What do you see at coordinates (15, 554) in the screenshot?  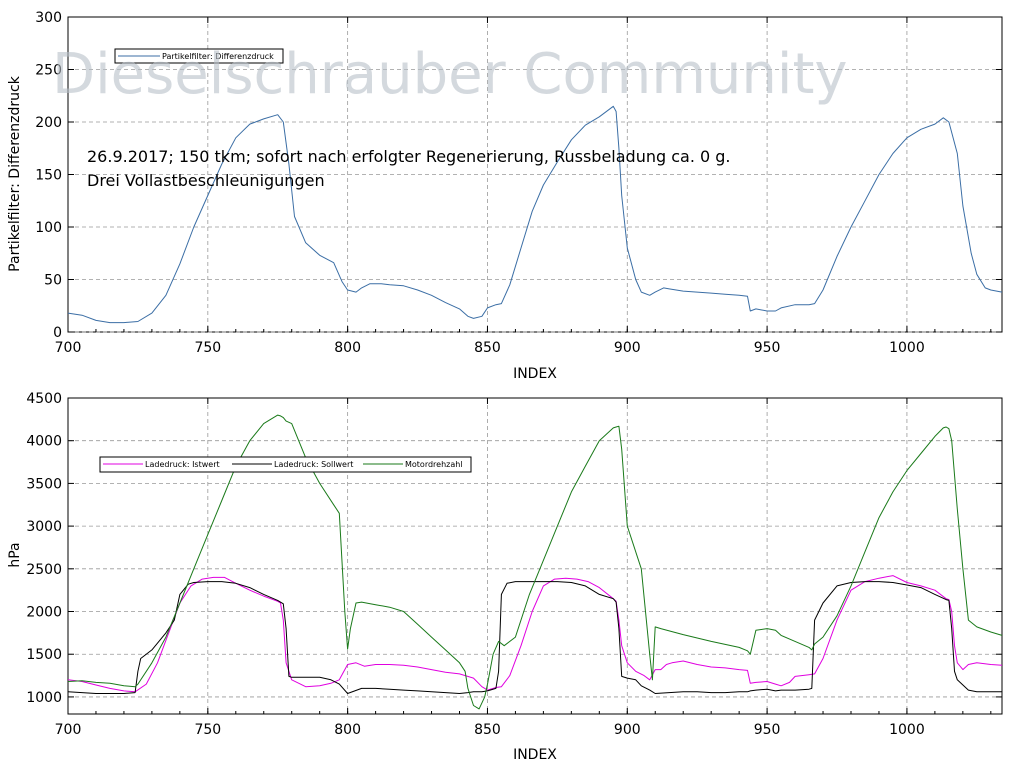 I see `bottom-y-axis-label: hPa` at bounding box center [15, 554].